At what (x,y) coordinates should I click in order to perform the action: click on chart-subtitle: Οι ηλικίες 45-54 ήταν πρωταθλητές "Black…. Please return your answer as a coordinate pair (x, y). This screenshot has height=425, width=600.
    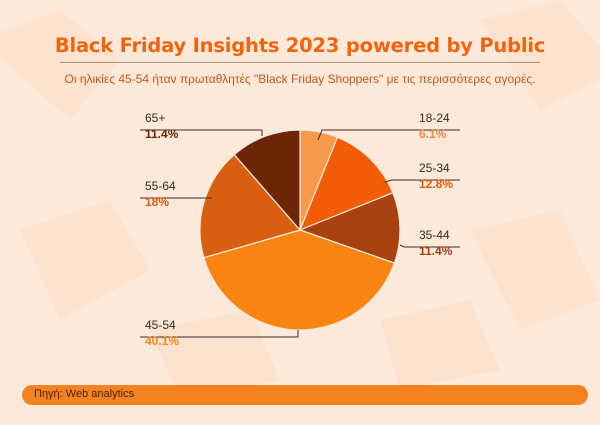
    Looking at the image, I should click on (300, 79).